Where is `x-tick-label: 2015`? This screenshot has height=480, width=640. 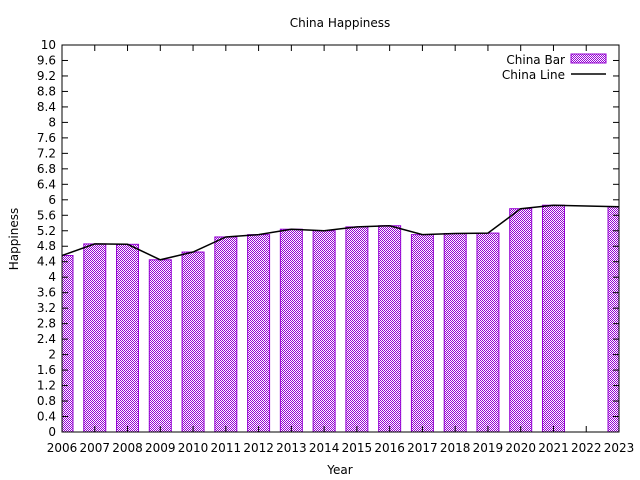 x-tick-label: 2015 is located at coordinates (357, 448).